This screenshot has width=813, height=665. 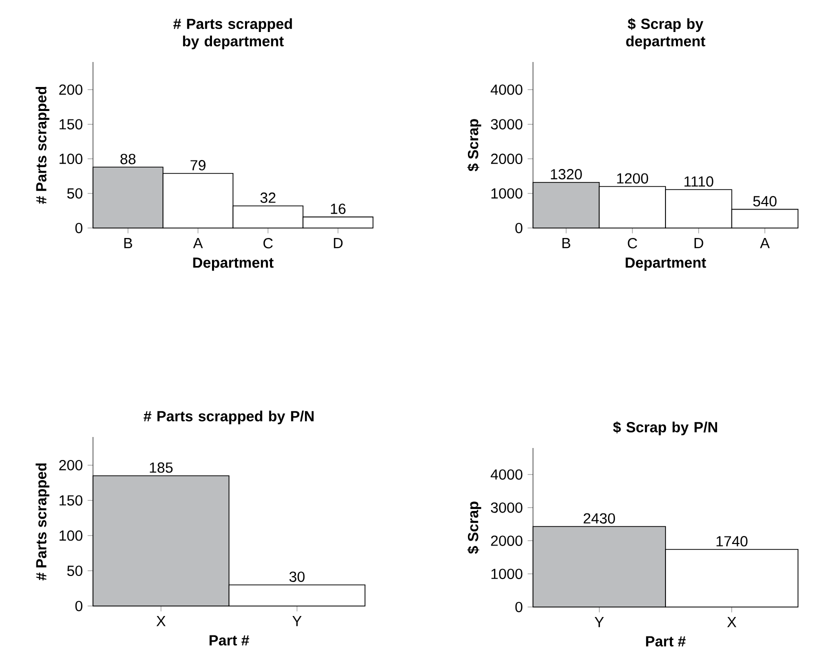 I want to click on data-label: 1320, so click(x=566, y=174).